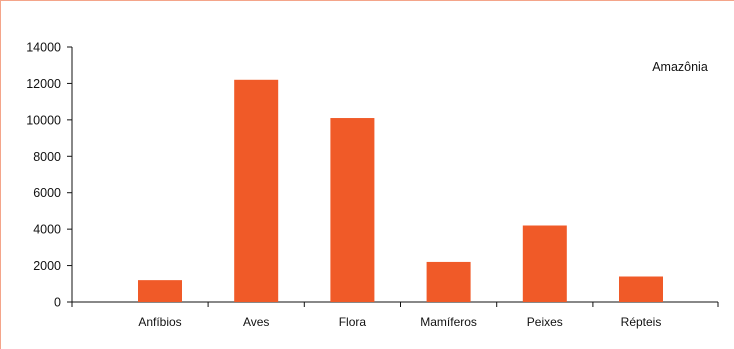 The width and height of the screenshot is (734, 349). What do you see at coordinates (47, 266) in the screenshot?
I see `y-tick-label: 2000` at bounding box center [47, 266].